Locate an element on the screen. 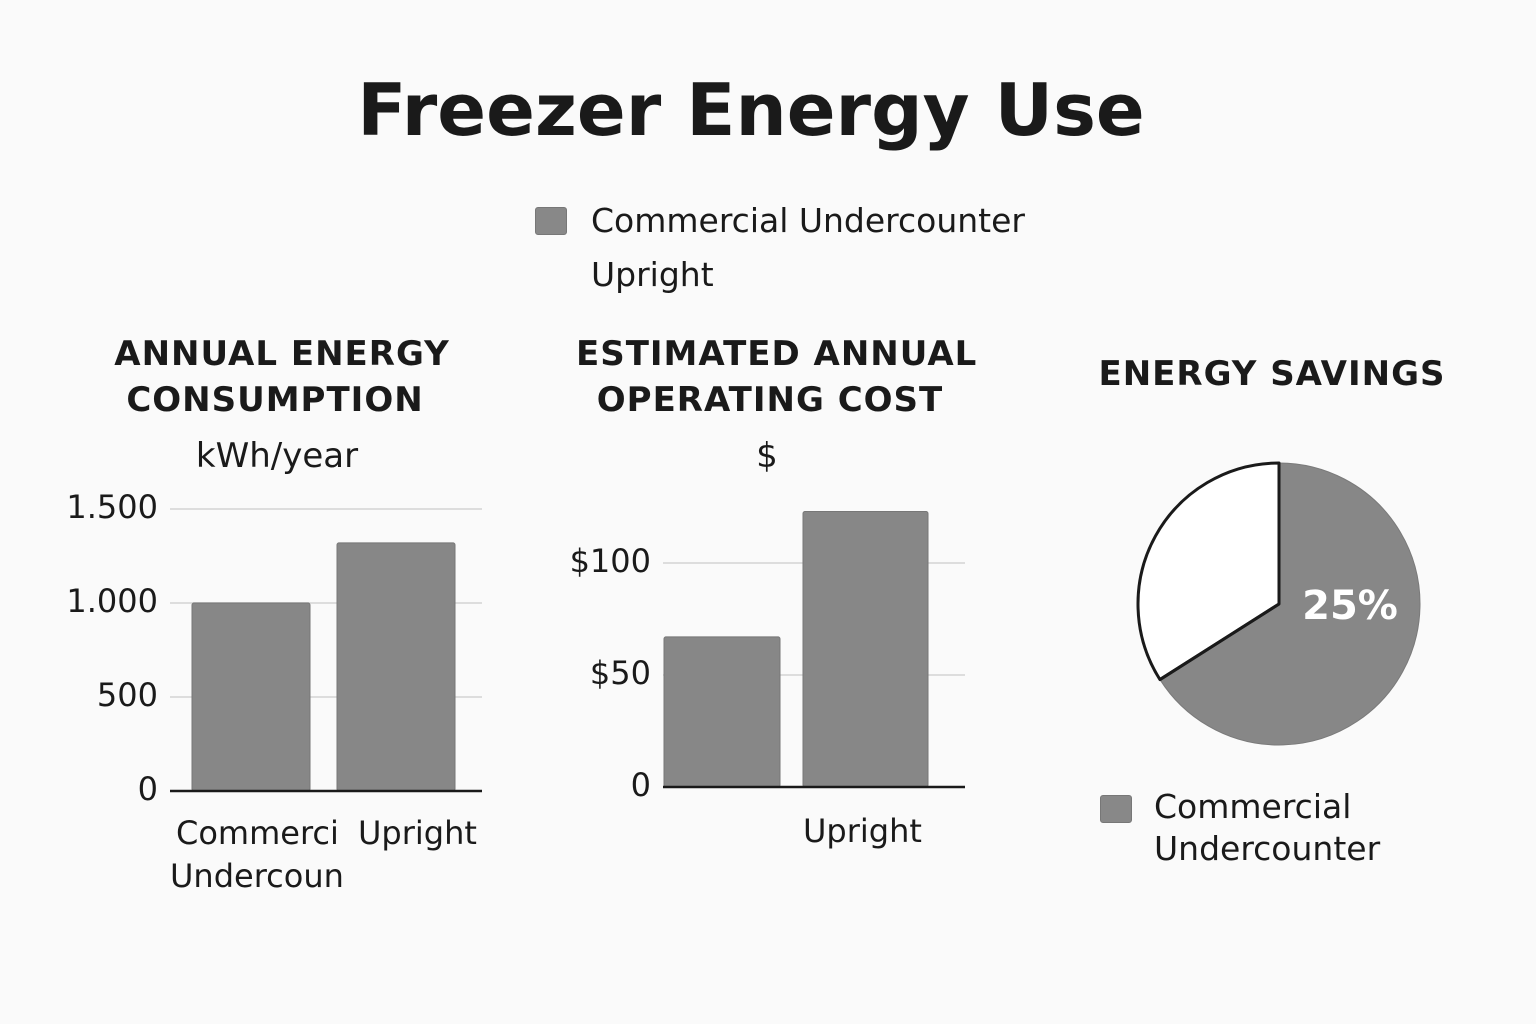 The width and height of the screenshot is (1536, 1024). legend-swatch-commercial is located at coordinates (551, 221).